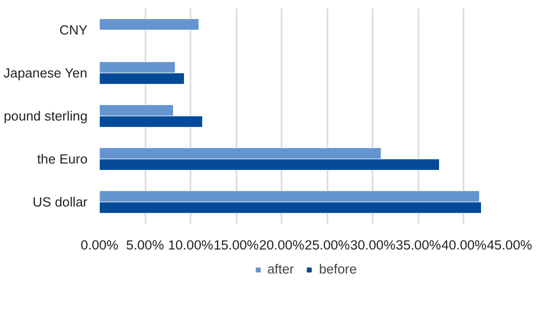 The width and height of the screenshot is (543, 319). I want to click on x-tick-label: 5.00%, so click(145, 245).